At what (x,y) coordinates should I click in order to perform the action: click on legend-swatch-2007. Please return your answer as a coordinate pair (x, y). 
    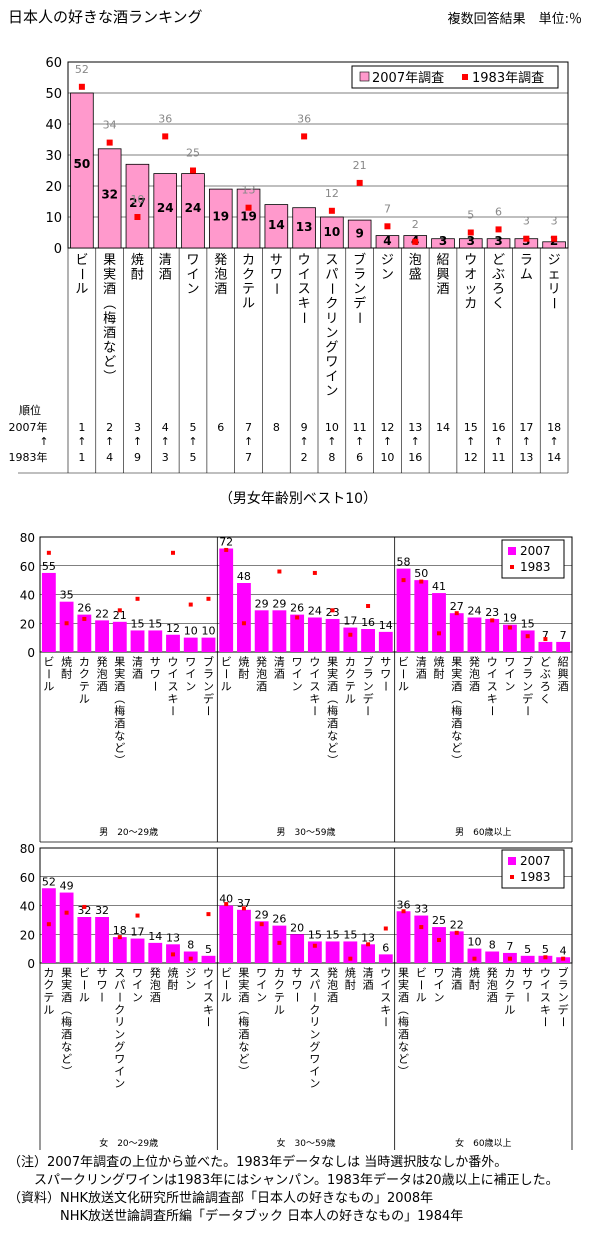
    Looking at the image, I should click on (512, 861).